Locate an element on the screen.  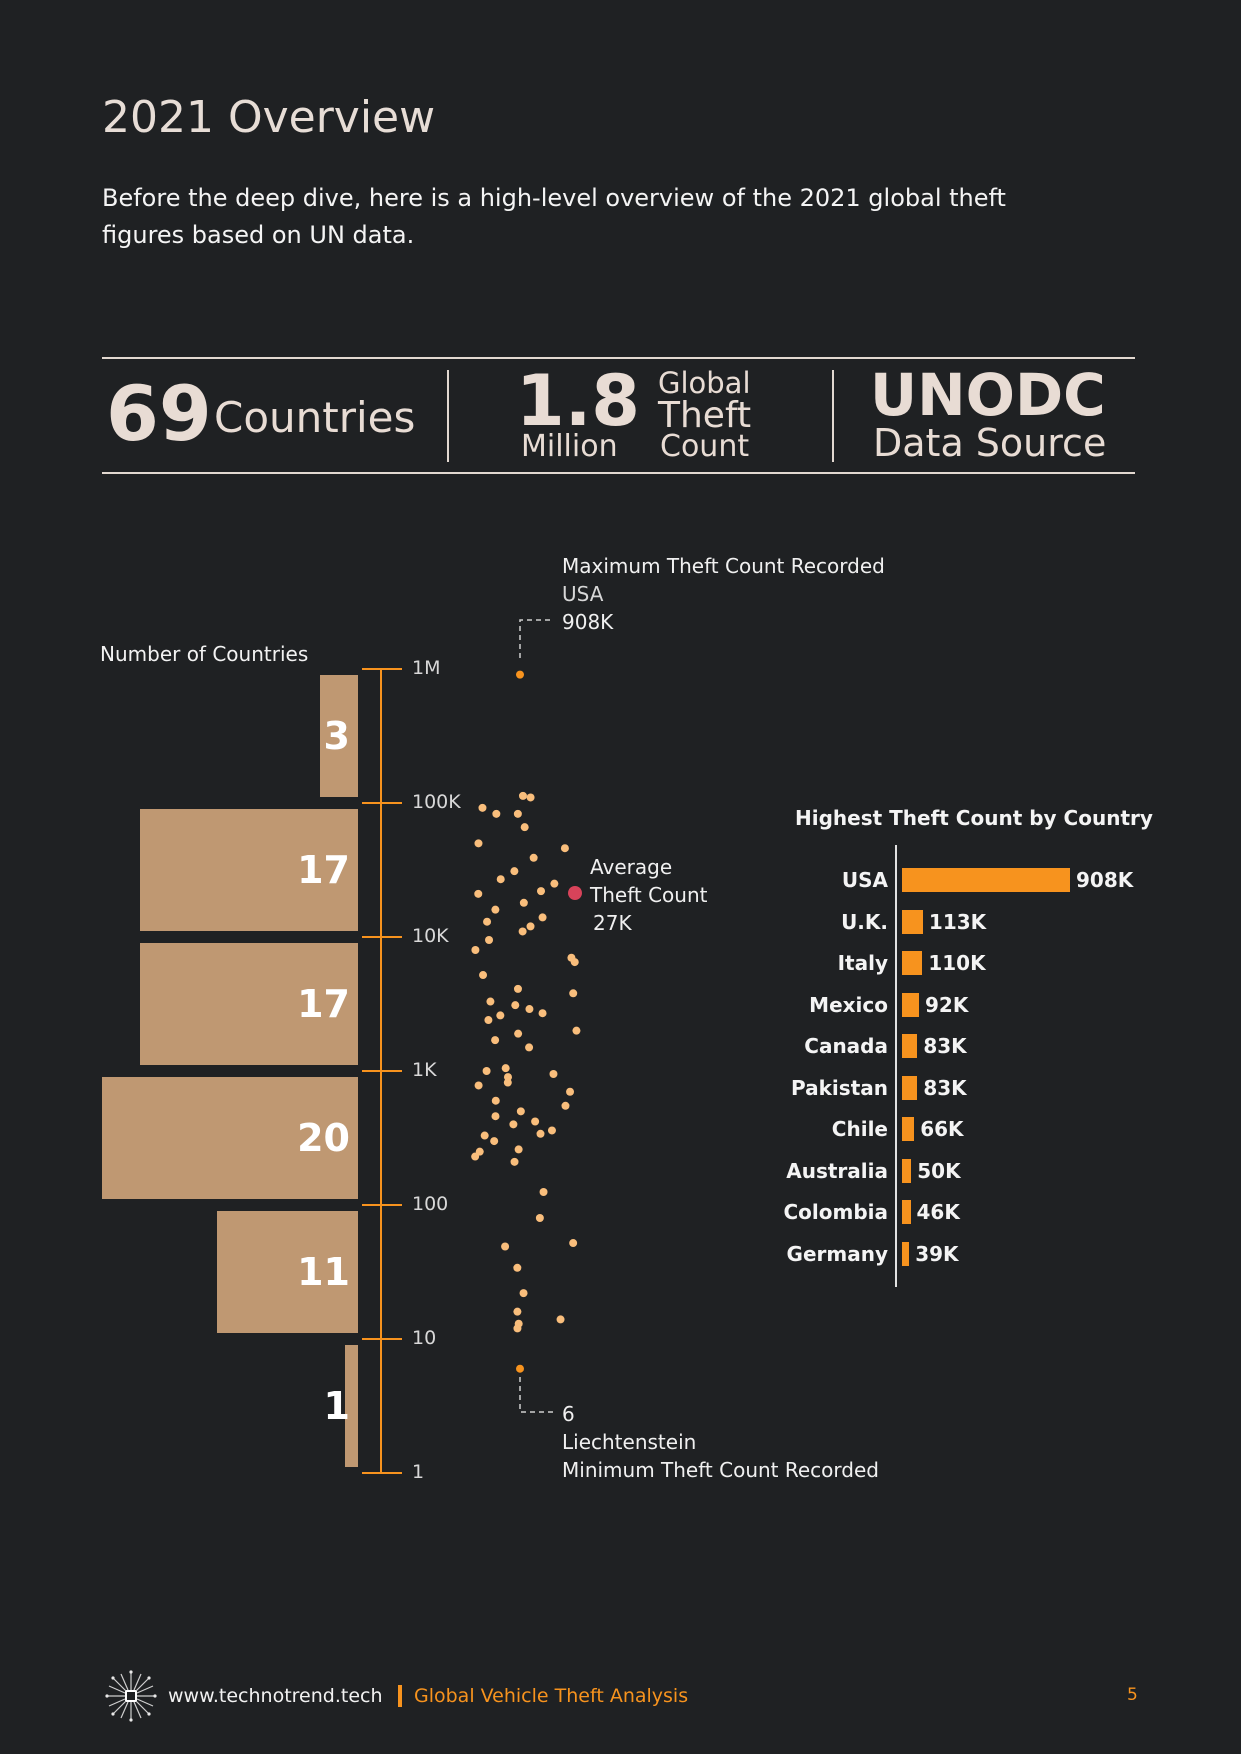
country-value-label: 66K is located at coordinates (942, 1129).